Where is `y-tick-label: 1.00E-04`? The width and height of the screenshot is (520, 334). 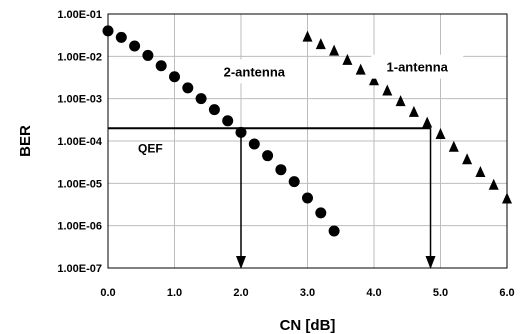 y-tick-label: 1.00E-04 is located at coordinates (80, 142).